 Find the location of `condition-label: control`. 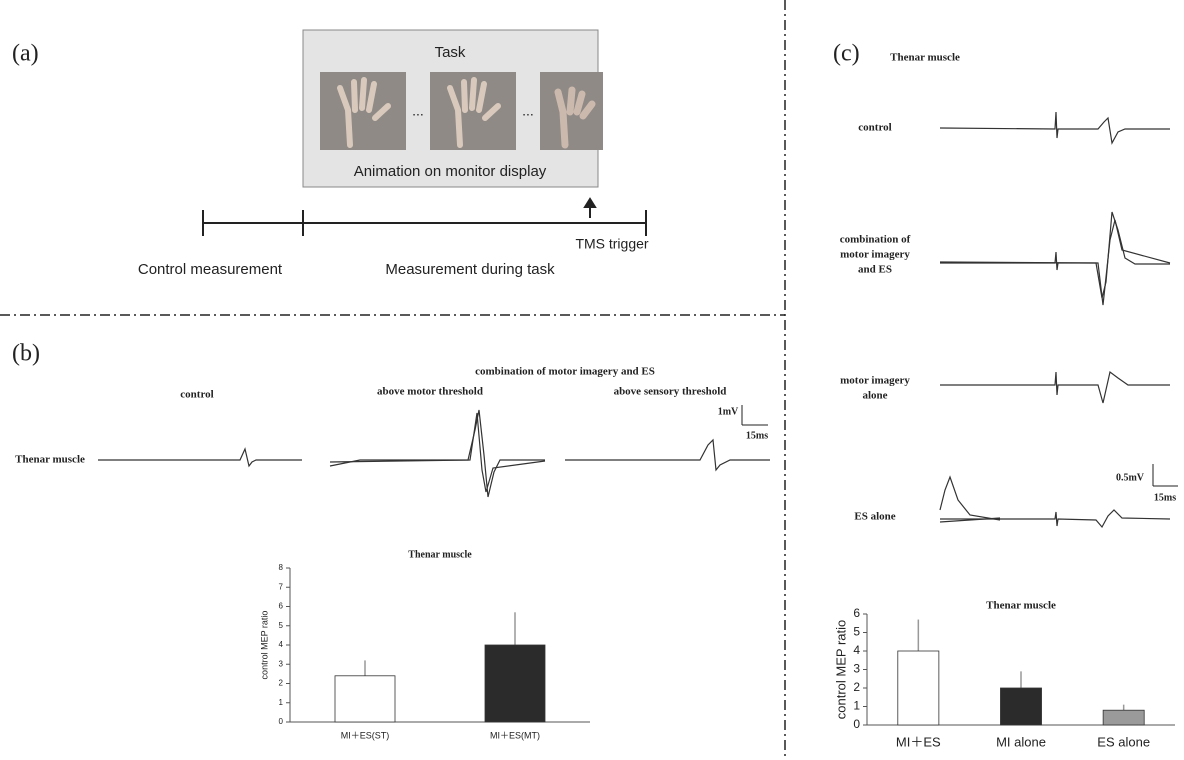

condition-label: control is located at coordinates (196, 395).